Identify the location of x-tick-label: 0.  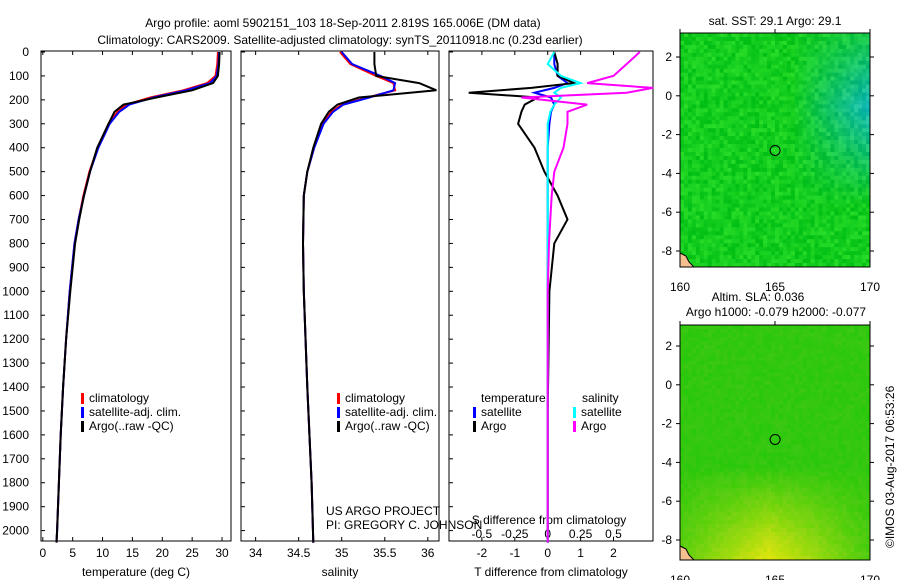
(547, 553).